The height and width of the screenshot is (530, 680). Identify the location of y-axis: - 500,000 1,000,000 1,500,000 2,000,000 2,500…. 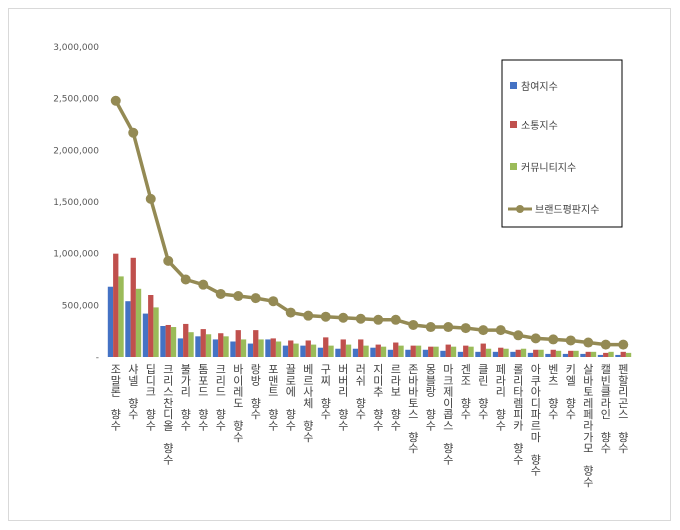
(76, 203).